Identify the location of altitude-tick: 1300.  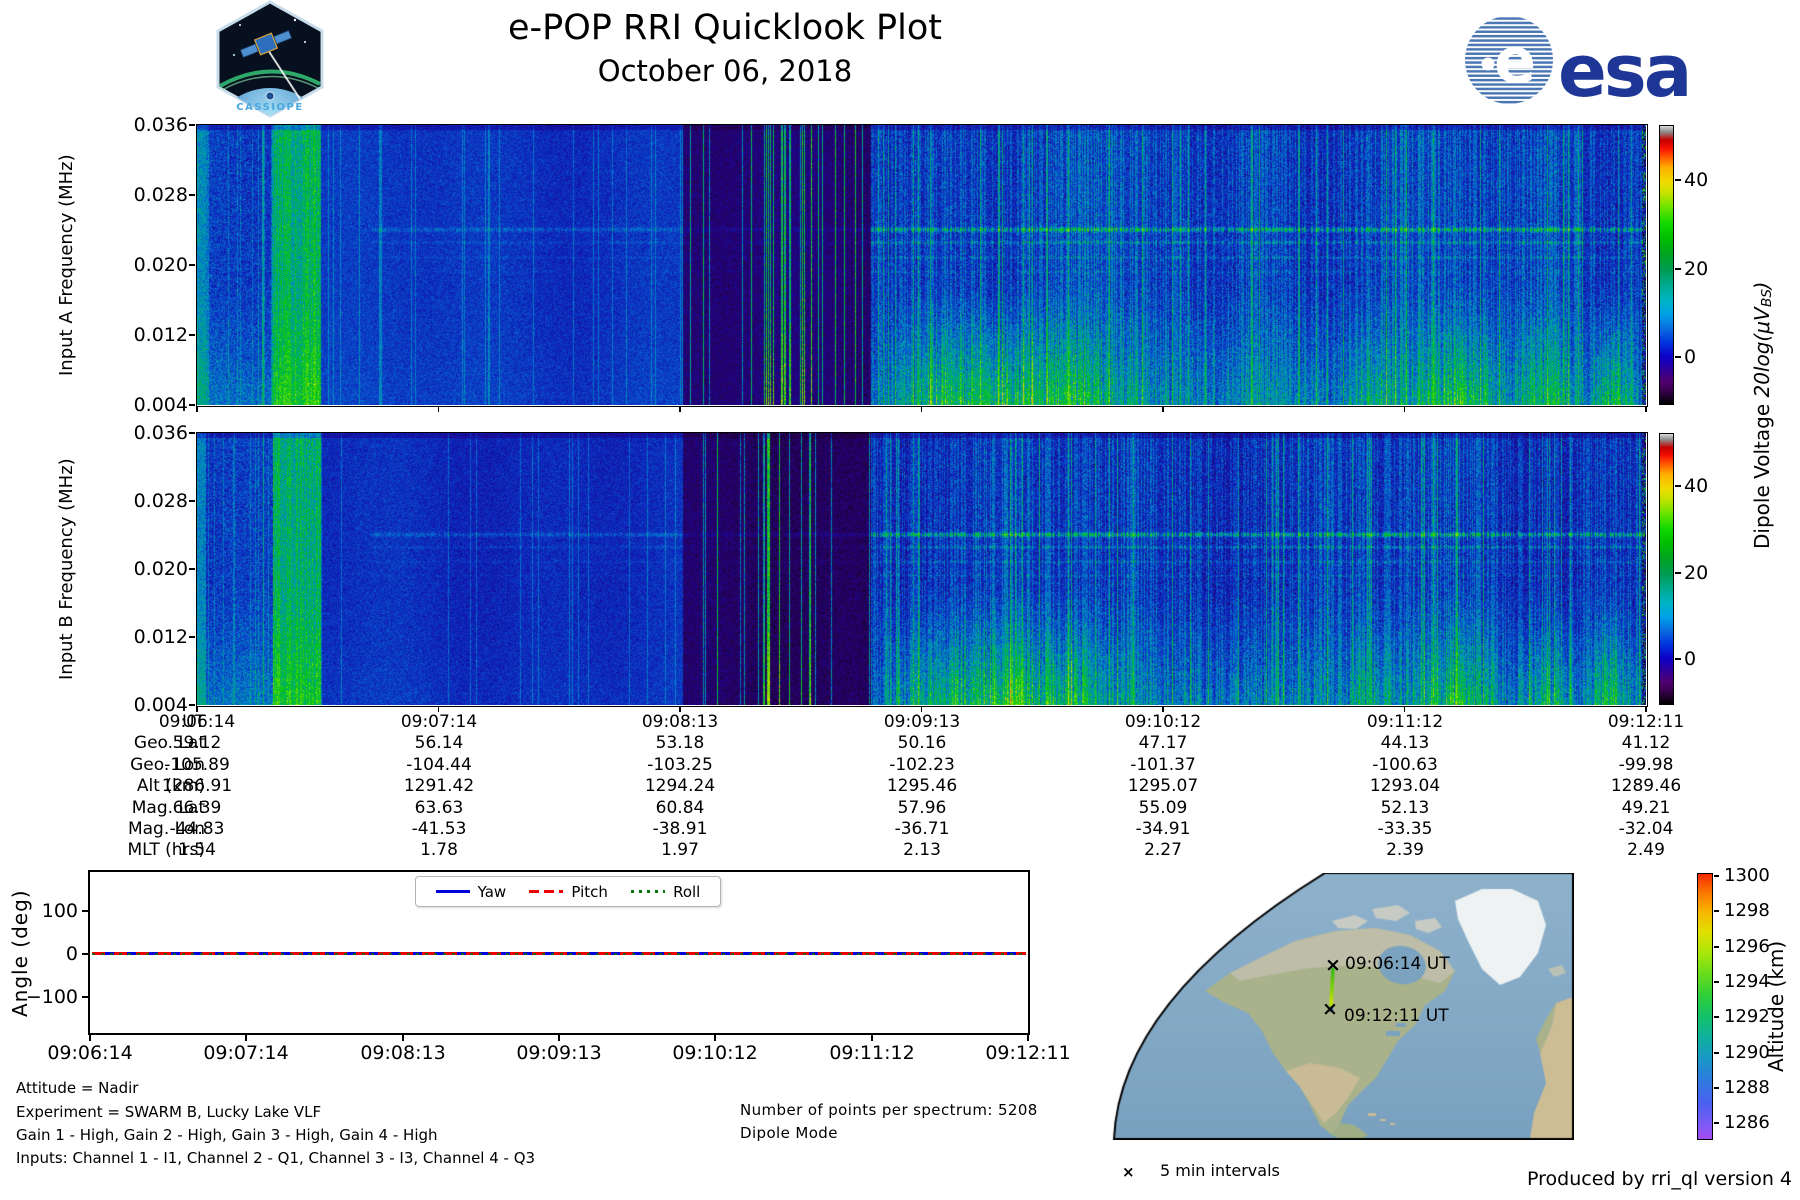
(1747, 875).